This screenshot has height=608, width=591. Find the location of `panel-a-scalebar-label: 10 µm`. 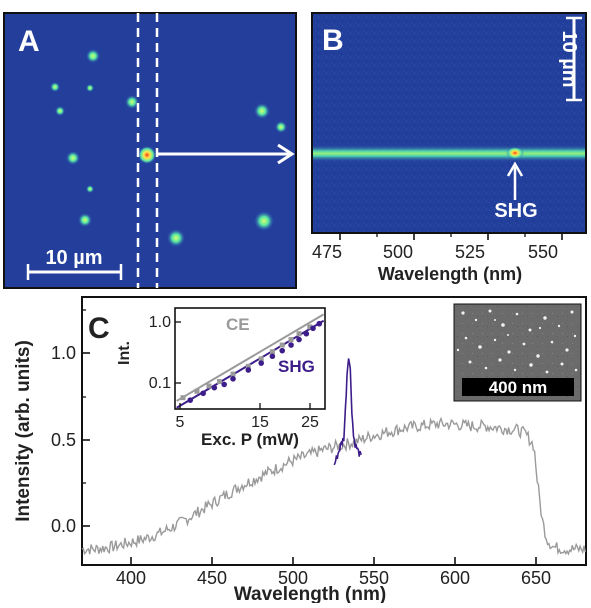

panel-a-scalebar-label: 10 µm is located at coordinates (73, 258).